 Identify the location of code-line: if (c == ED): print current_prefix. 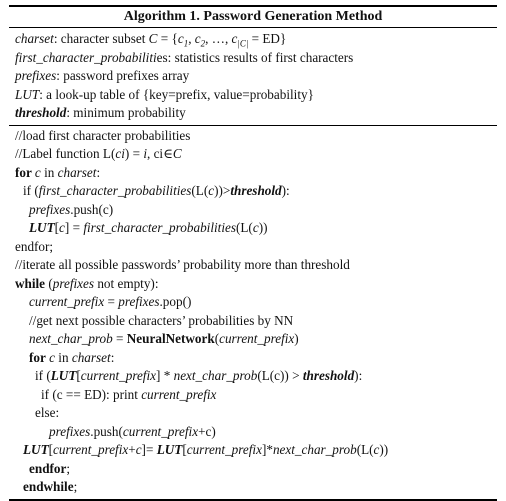
(256, 395).